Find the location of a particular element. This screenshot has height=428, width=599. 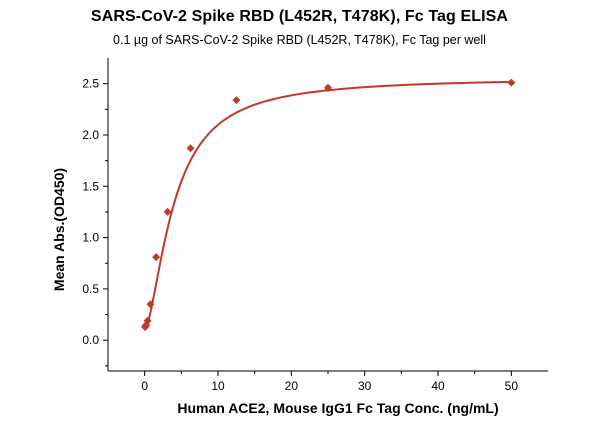

y-tick-label: 2.0 is located at coordinates (90, 135).